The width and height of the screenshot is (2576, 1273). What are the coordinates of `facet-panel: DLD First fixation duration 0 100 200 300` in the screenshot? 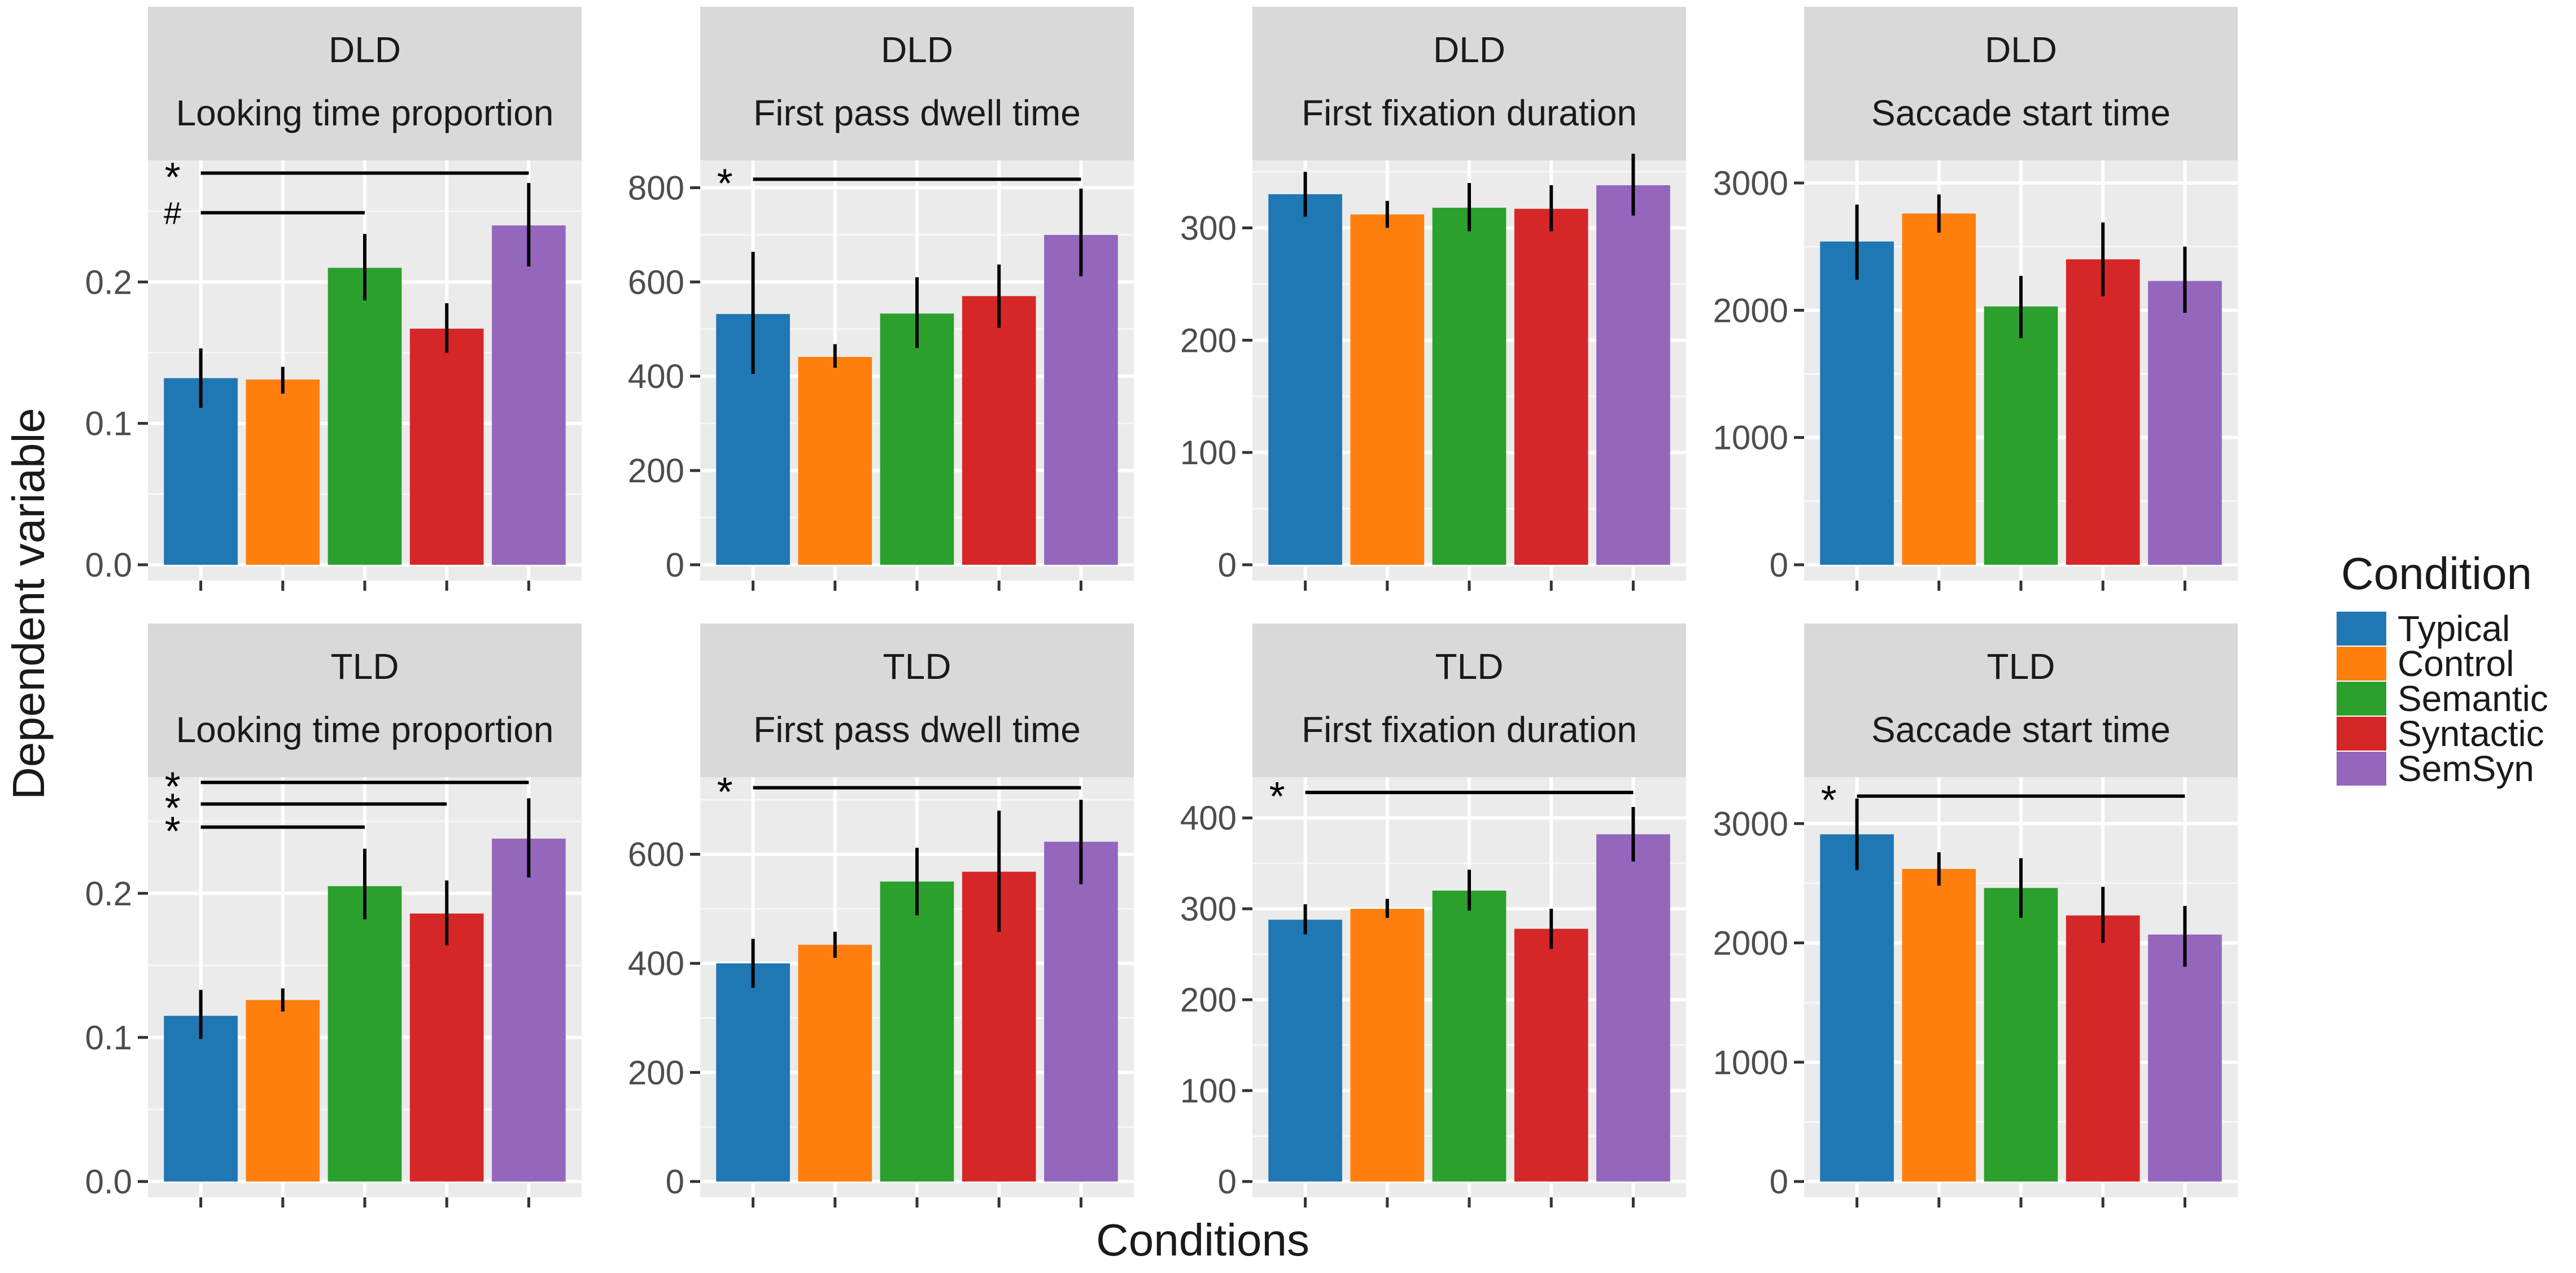 It's located at (1433, 299).